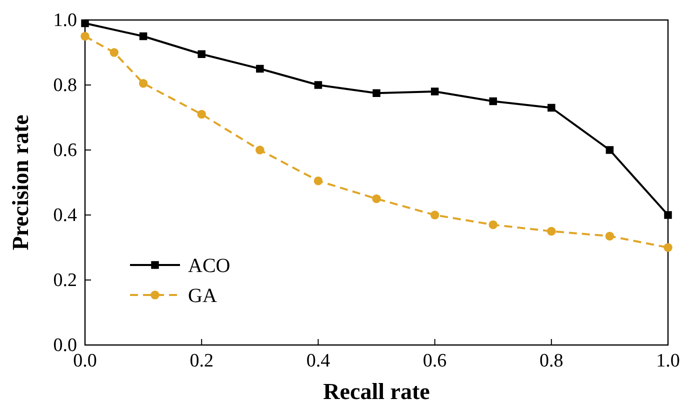 This screenshot has width=686, height=411. What do you see at coordinates (209, 266) in the screenshot?
I see `legend-label: ACO` at bounding box center [209, 266].